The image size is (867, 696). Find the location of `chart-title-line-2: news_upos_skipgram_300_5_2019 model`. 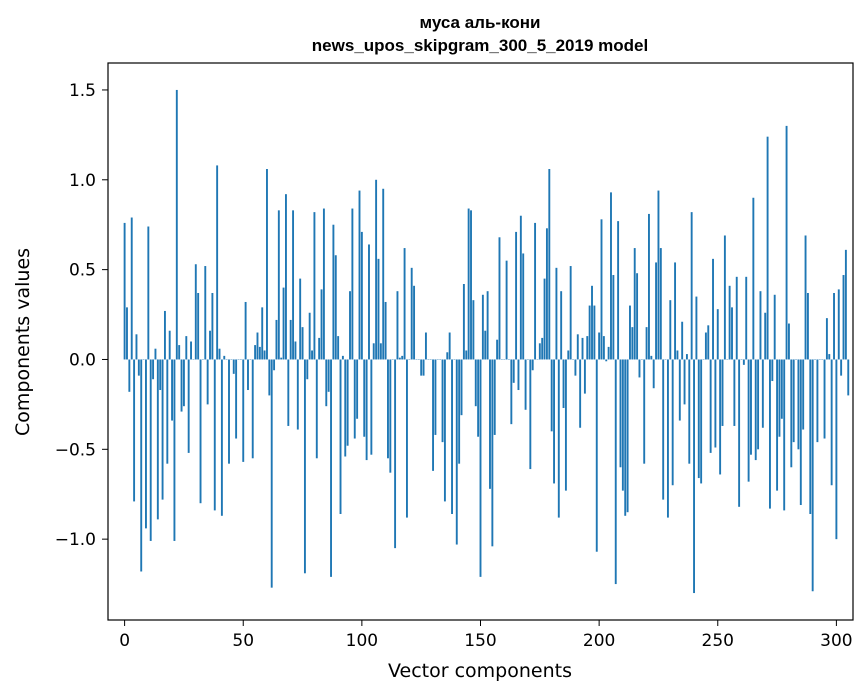

chart-title-line-2: news_upos_skipgram_300_5_2019 model is located at coordinates (480, 45).